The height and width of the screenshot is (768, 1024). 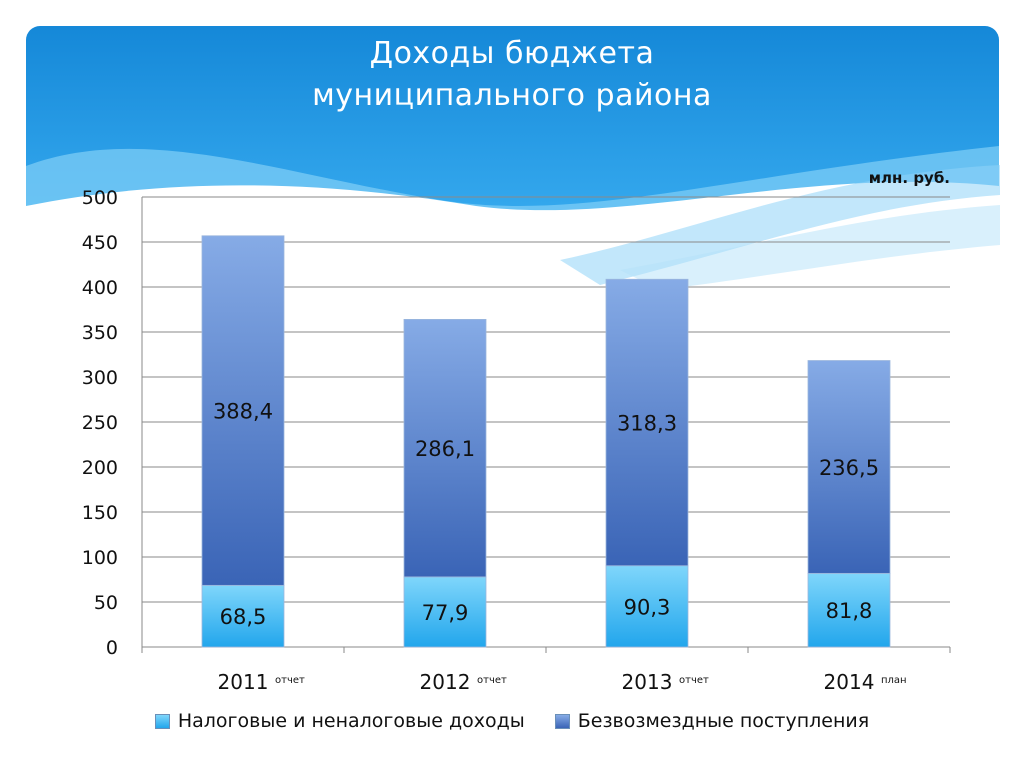 I want to click on legend-item-grants: Безвозмездные поступления, so click(x=712, y=721).